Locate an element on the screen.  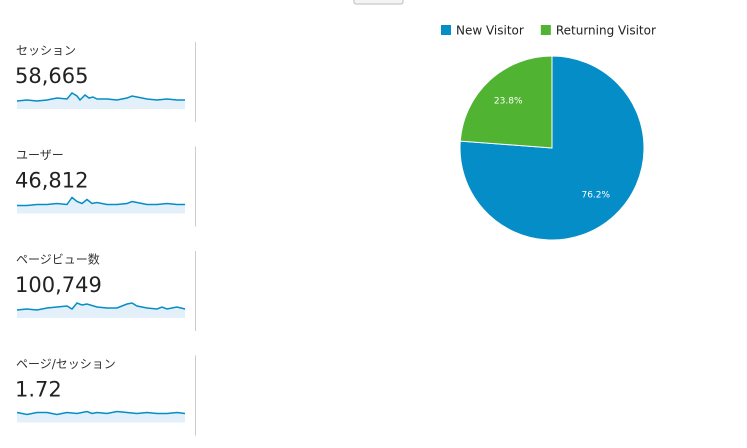
metric-card: ページビュー数 100,749 is located at coordinates (105, 291).